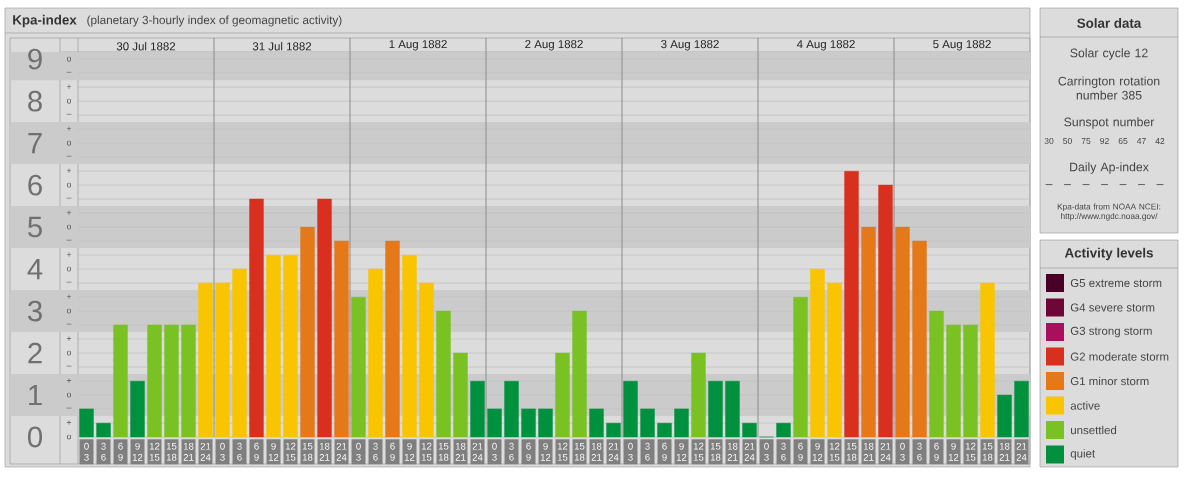  What do you see at coordinates (1067, 141) in the screenshot?
I see `text: 50` at bounding box center [1067, 141].